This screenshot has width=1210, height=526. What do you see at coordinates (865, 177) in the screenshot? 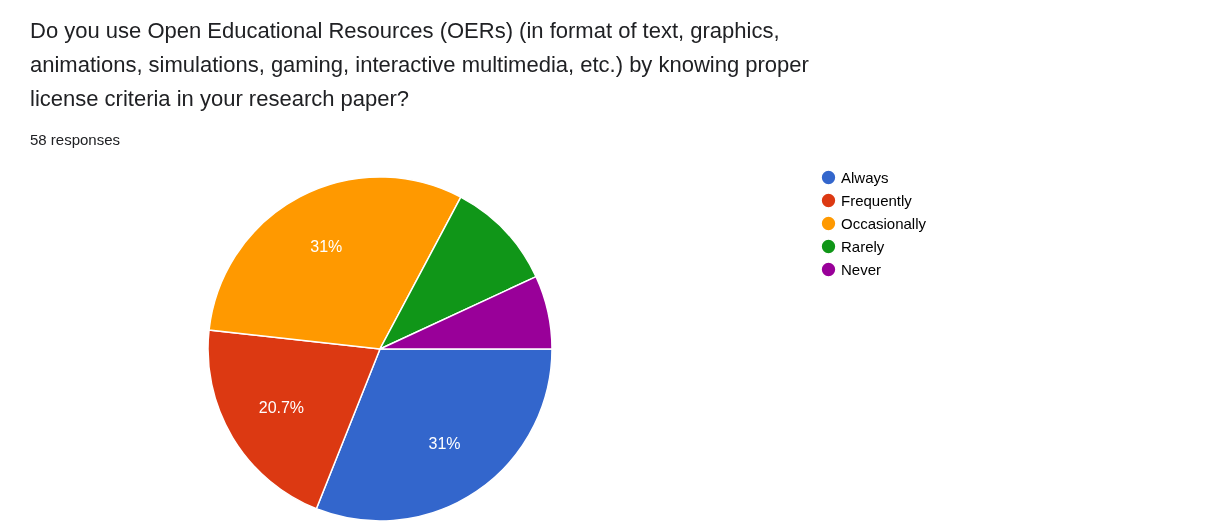
I see `legend-label: Always` at bounding box center [865, 177].